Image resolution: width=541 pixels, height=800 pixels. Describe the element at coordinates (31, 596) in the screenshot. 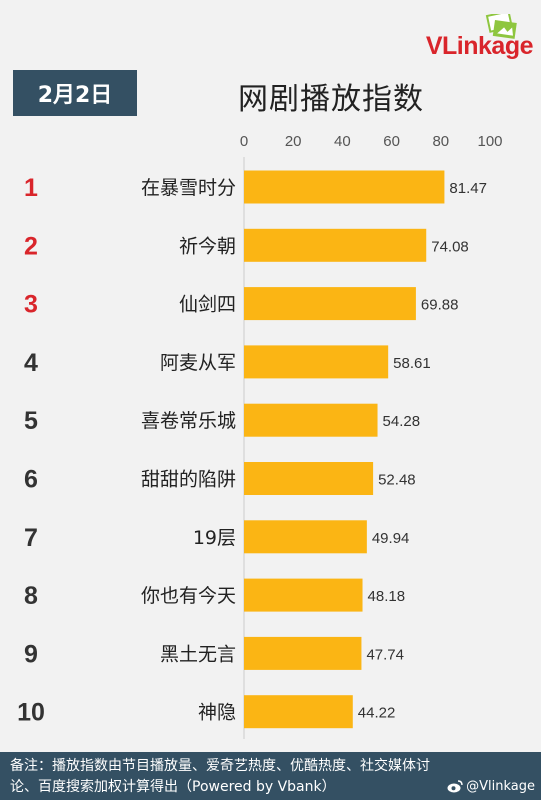

I see `rank-number: 8` at that location.